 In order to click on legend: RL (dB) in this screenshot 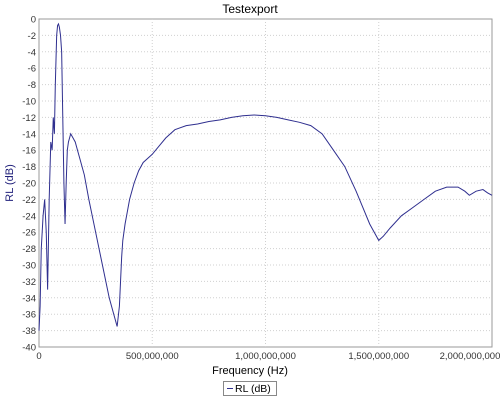, I will do `click(250, 388)`.